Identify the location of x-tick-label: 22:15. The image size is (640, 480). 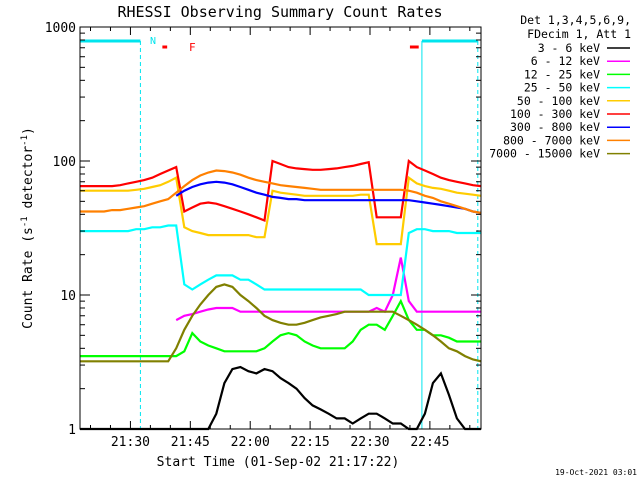
(310, 442).